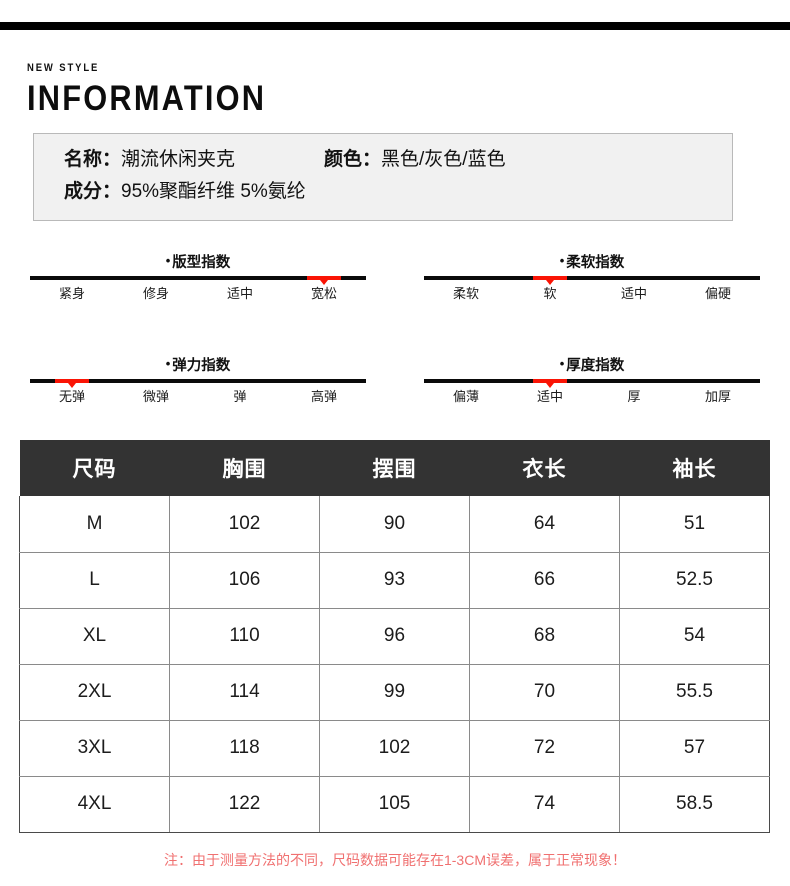 The image size is (790, 886). What do you see at coordinates (201, 263) in the screenshot?
I see `scale-title-text: 版型指数` at bounding box center [201, 263].